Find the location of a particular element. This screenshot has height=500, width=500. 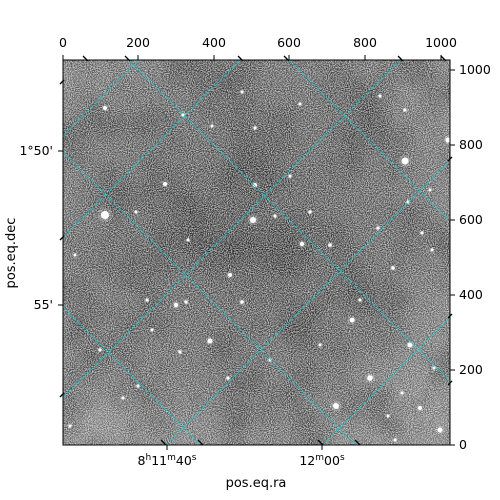

ra-tick-label: 8h11m40s is located at coordinates (167, 460).